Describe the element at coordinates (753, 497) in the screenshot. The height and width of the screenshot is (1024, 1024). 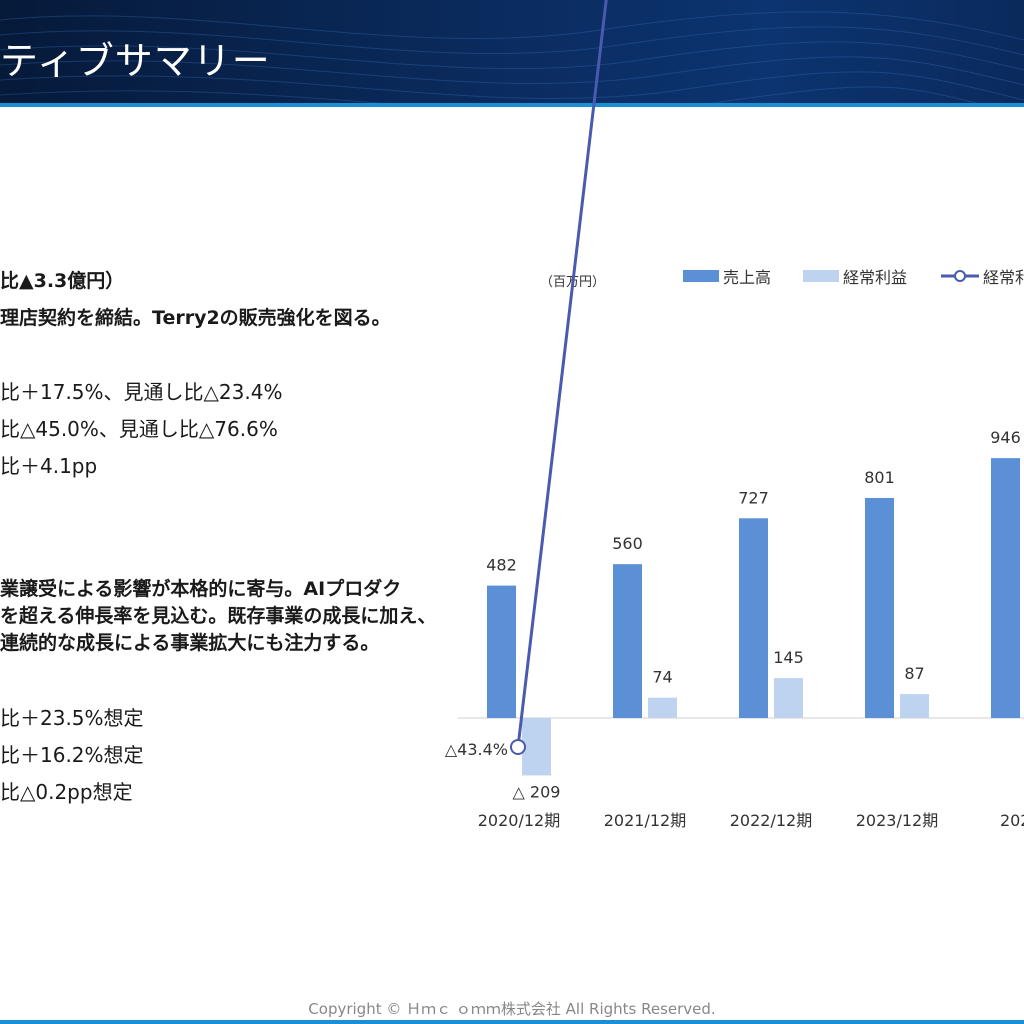
I see `label-sales-2: 727` at that location.